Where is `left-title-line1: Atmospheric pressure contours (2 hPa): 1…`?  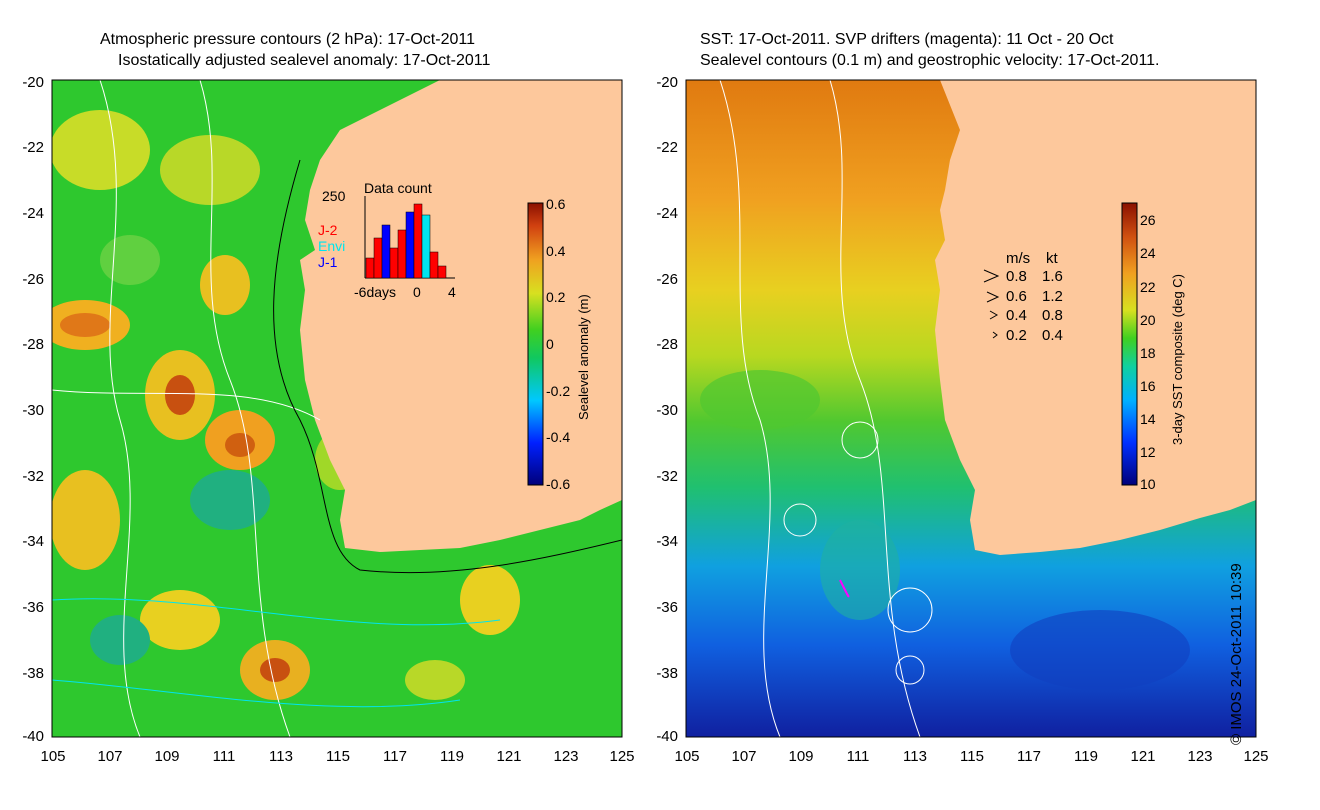
left-title-line1: Atmospheric pressure contours (2 hPa): 1… is located at coordinates (287, 39).